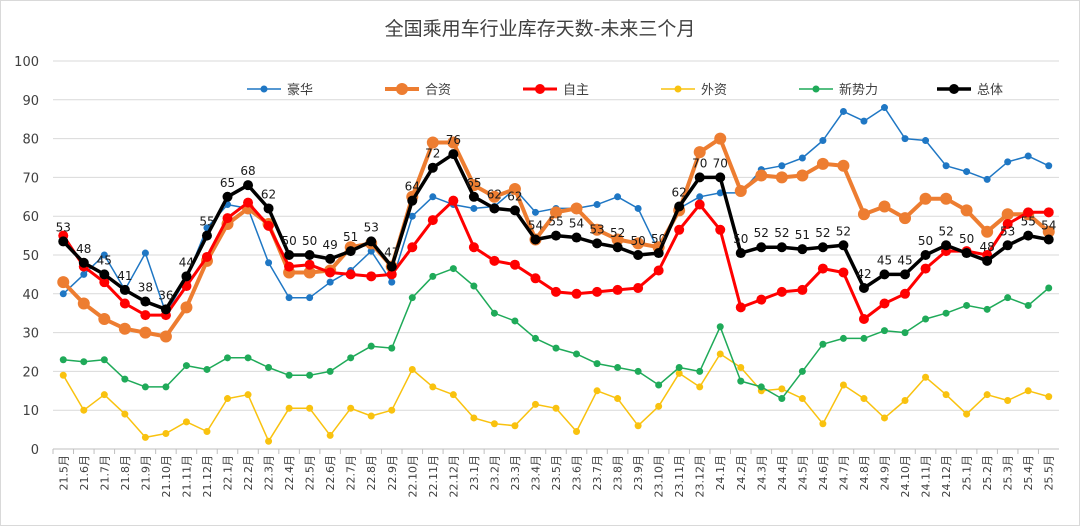 Image resolution: width=1080 pixels, height=526 pixels. What do you see at coordinates (330, 245) in the screenshot?
I see `data-label: 49` at bounding box center [330, 245].